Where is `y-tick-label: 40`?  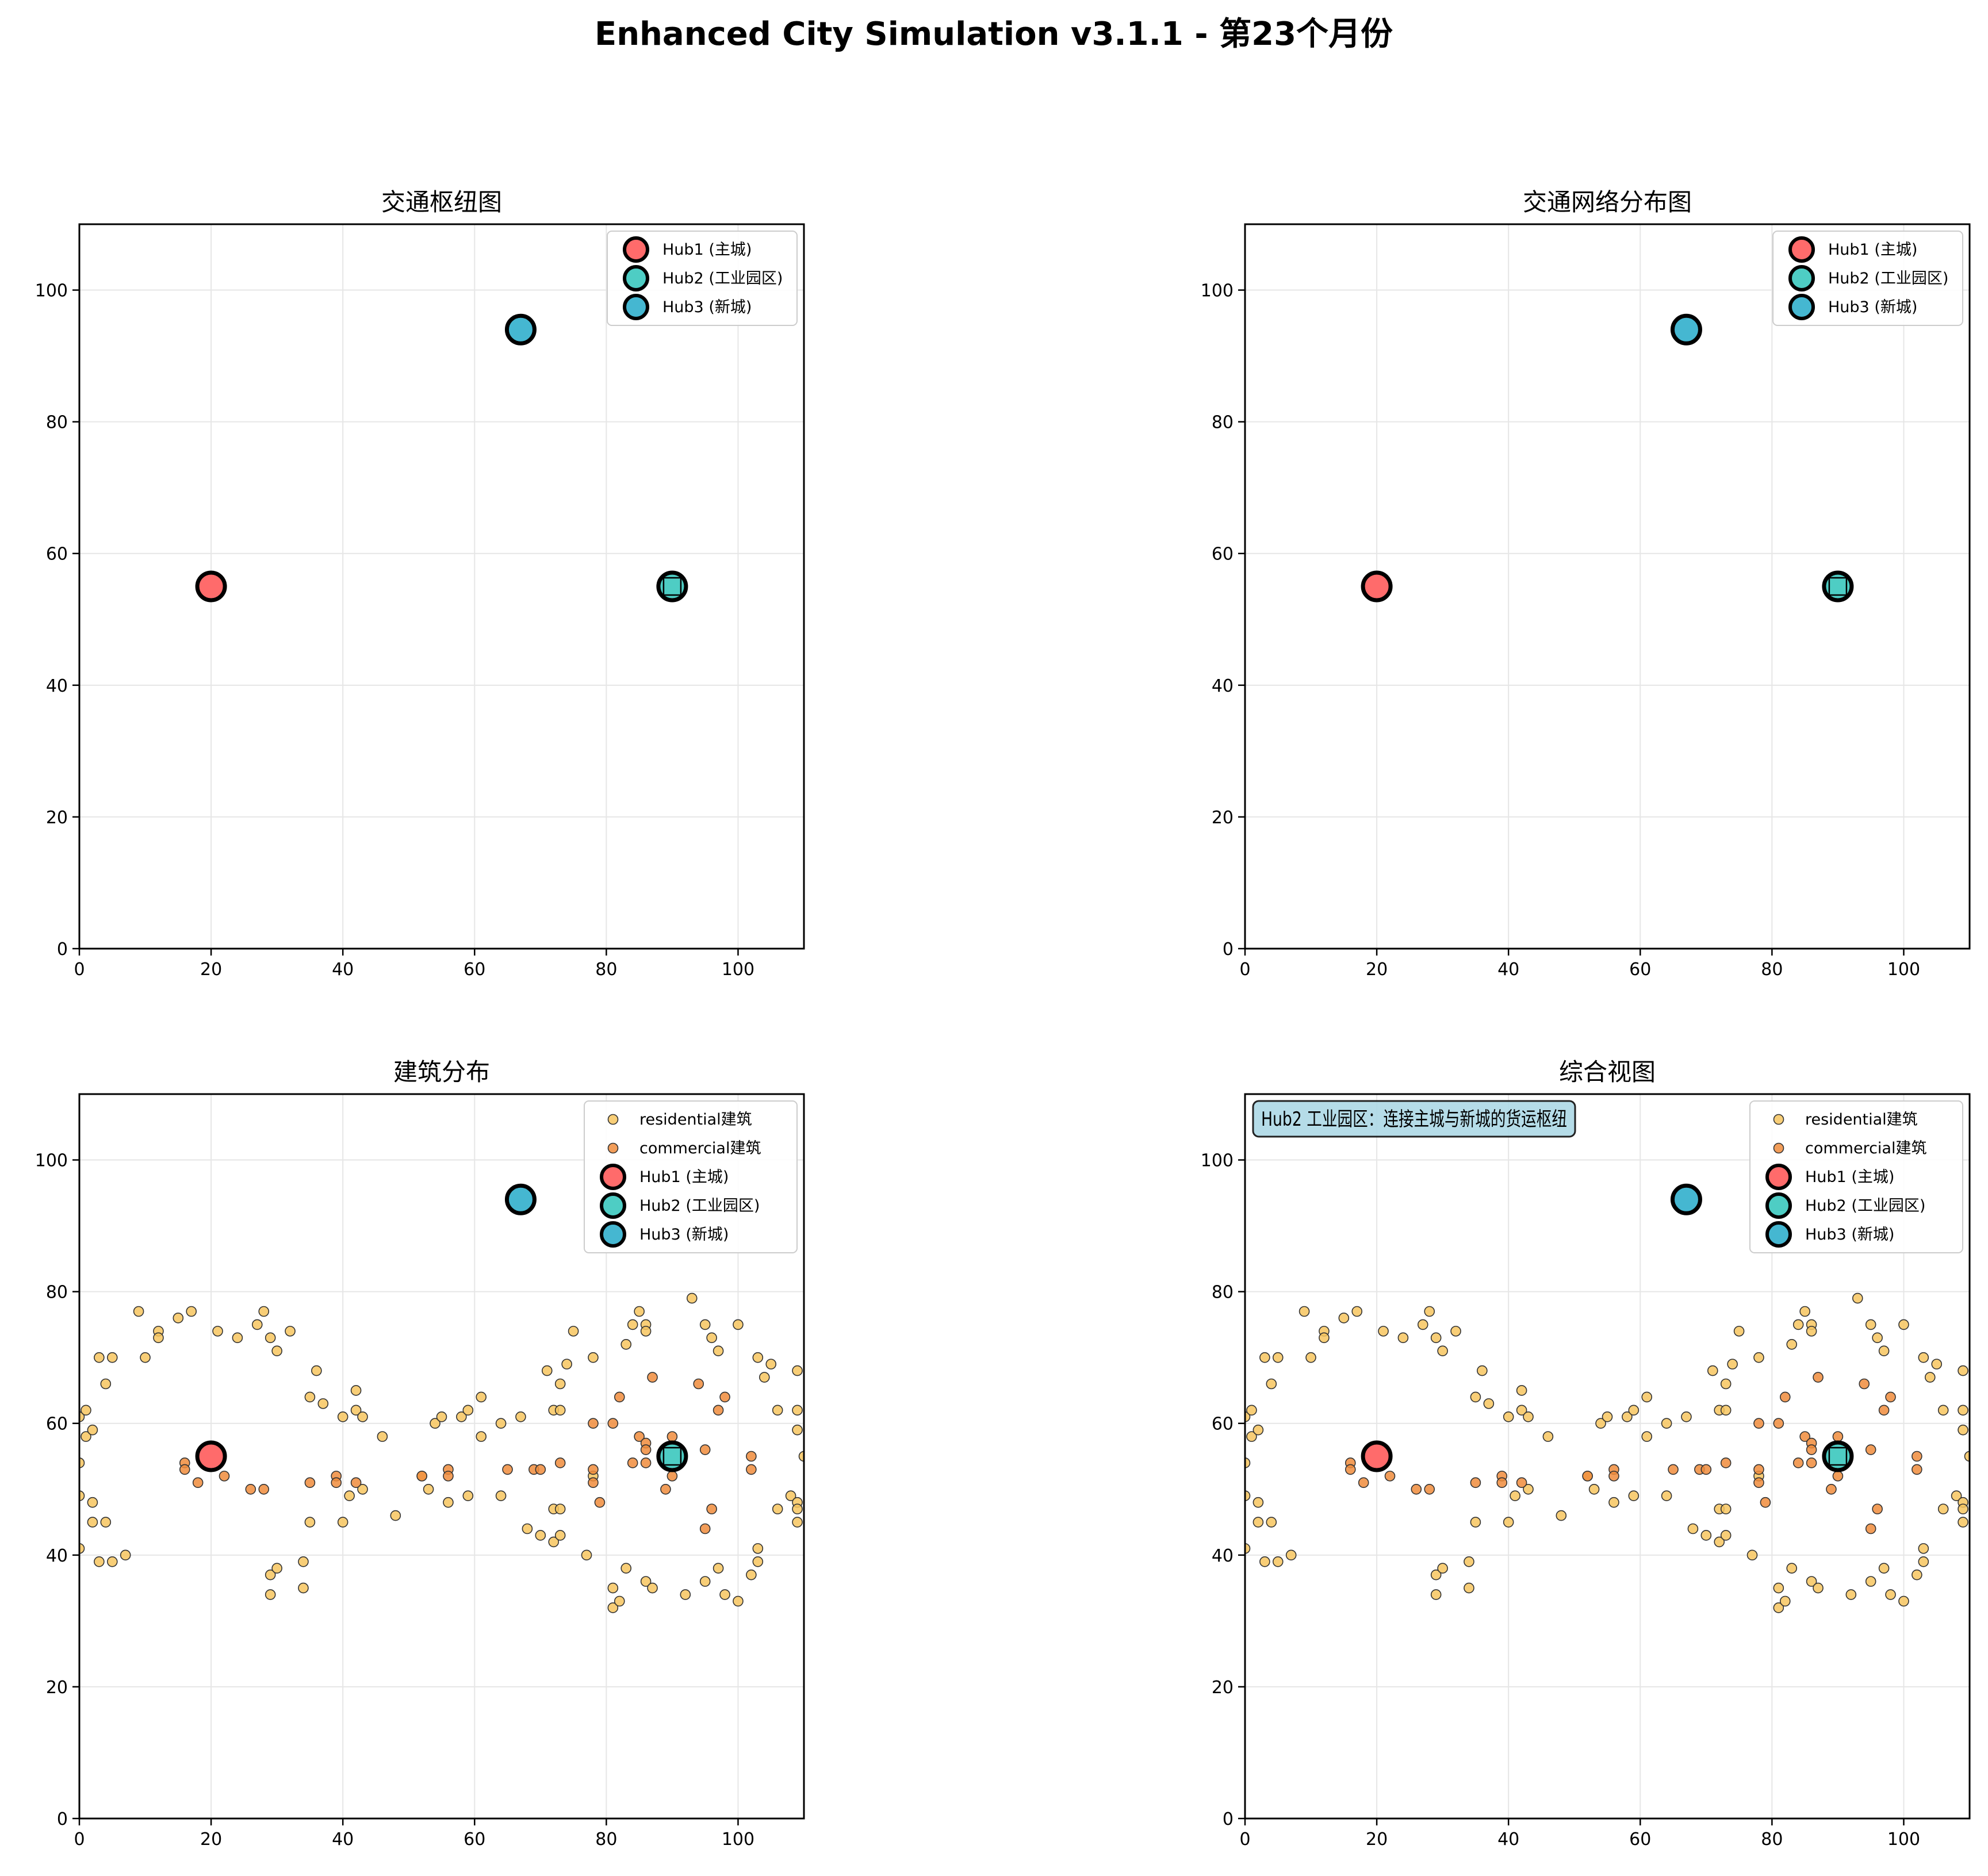 y-tick-label: 40 is located at coordinates (1223, 1556).